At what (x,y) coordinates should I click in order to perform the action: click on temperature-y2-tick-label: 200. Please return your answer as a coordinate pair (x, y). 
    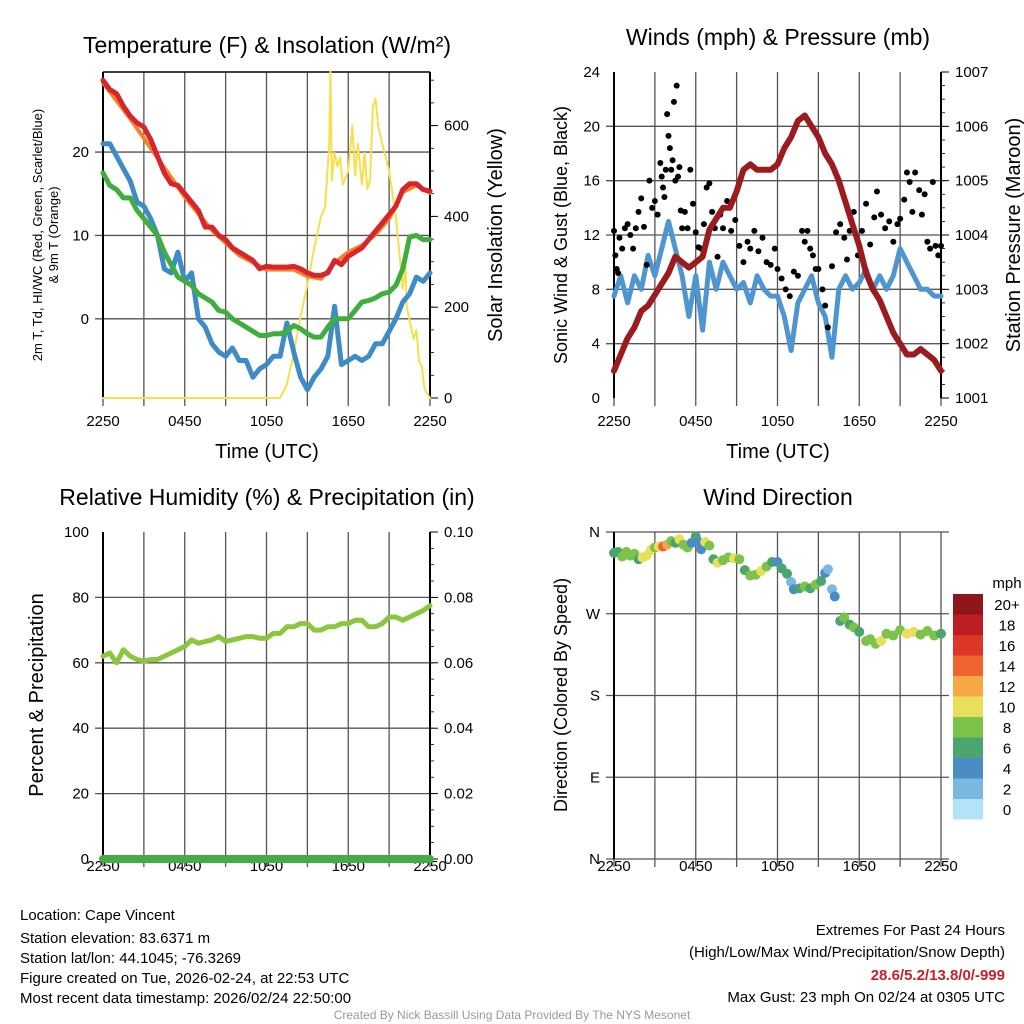
    Looking at the image, I should click on (456, 307).